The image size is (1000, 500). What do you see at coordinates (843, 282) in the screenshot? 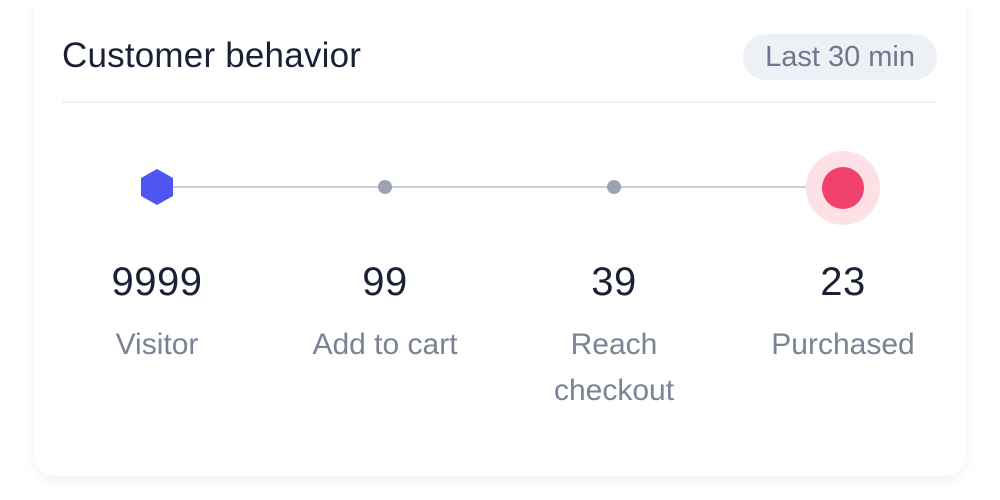
I see `step-value: 23` at bounding box center [843, 282].